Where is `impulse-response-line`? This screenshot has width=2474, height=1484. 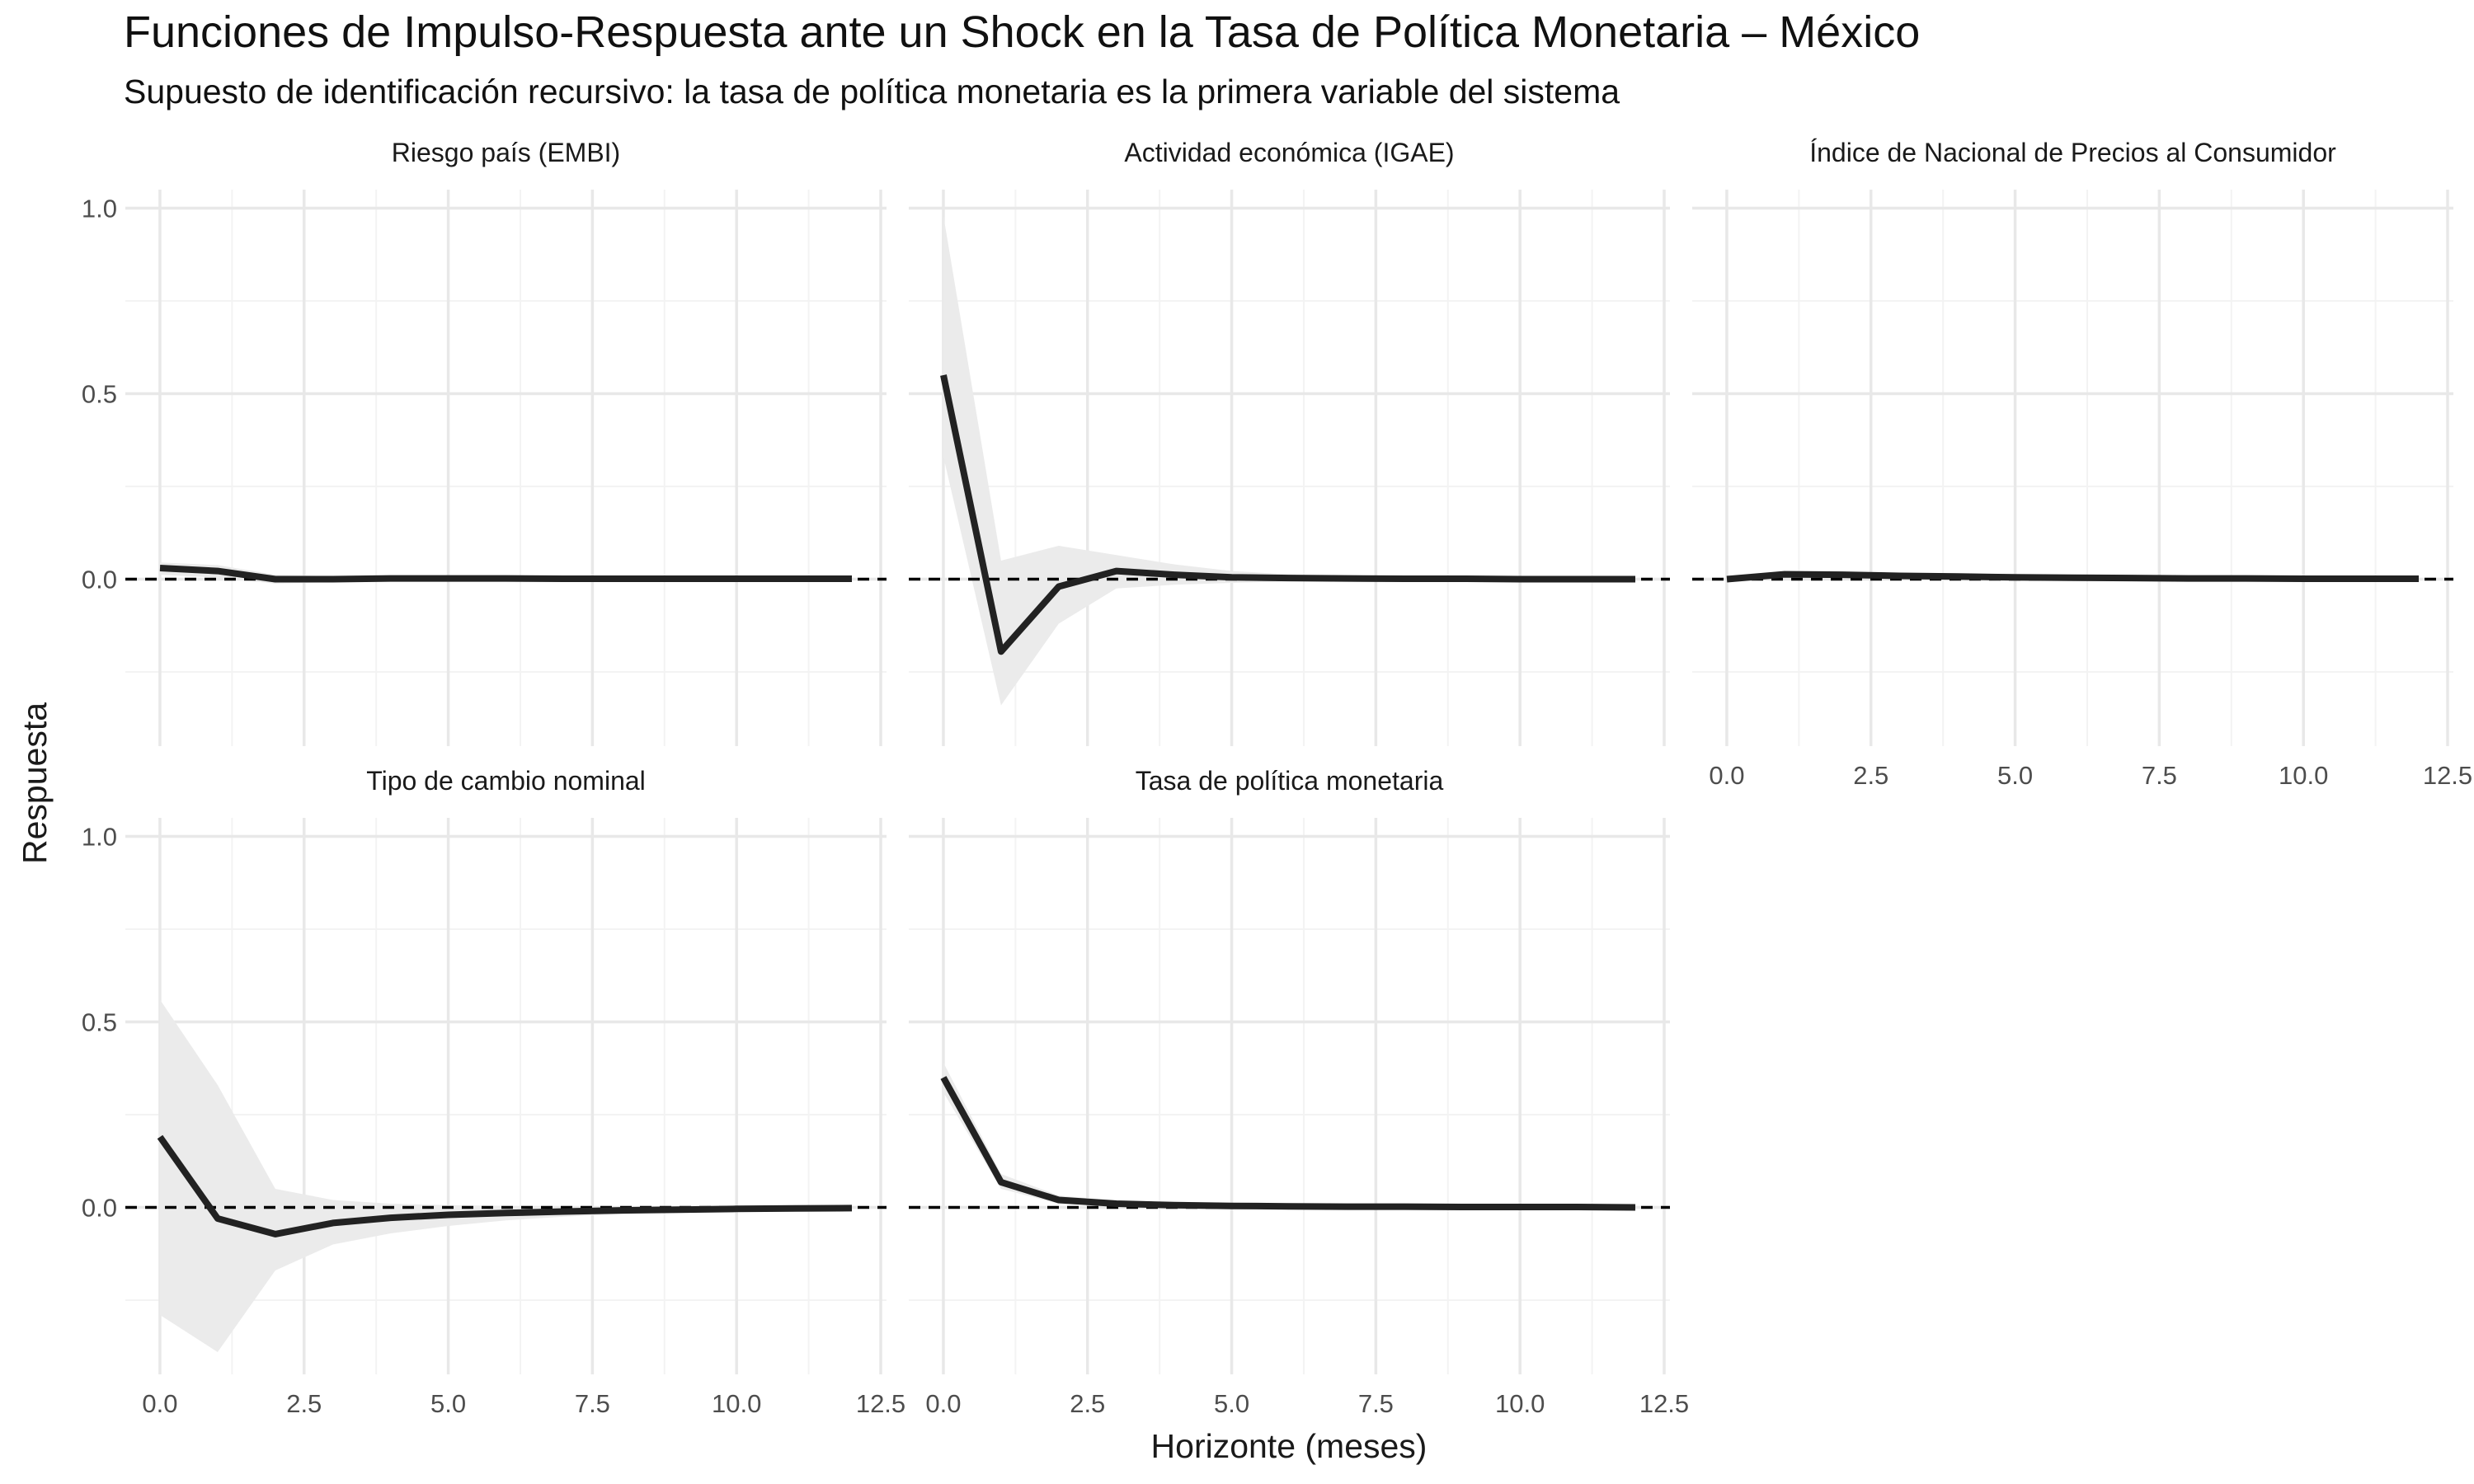 impulse-response-line is located at coordinates (1289, 1143).